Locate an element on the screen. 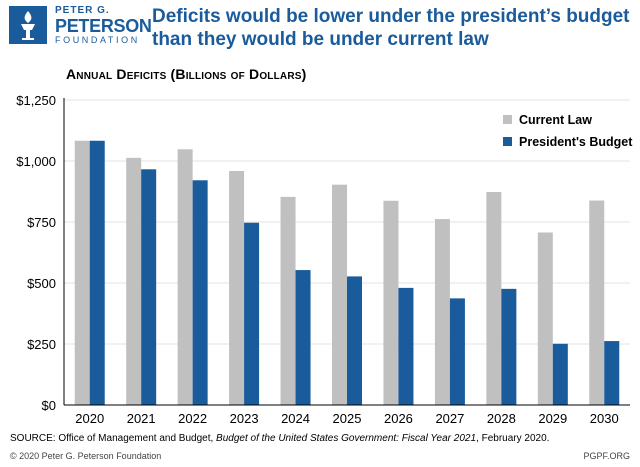  x-tick-label: 2022 is located at coordinates (192, 418).